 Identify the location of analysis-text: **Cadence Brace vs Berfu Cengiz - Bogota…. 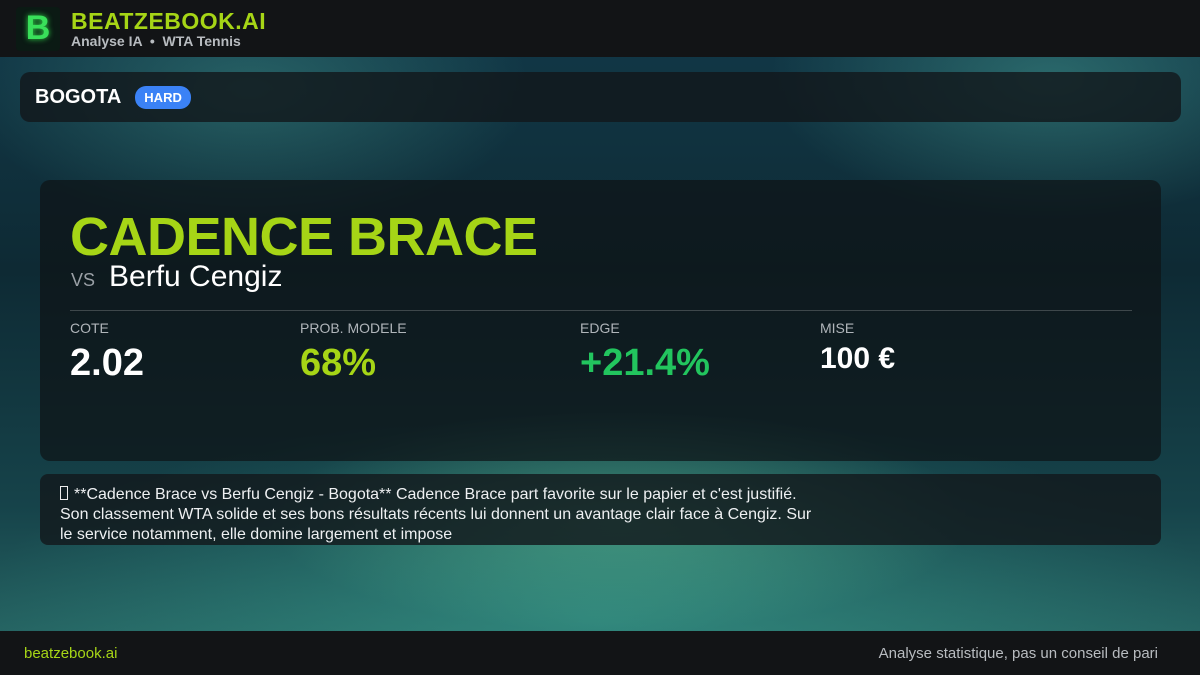
(436, 514).